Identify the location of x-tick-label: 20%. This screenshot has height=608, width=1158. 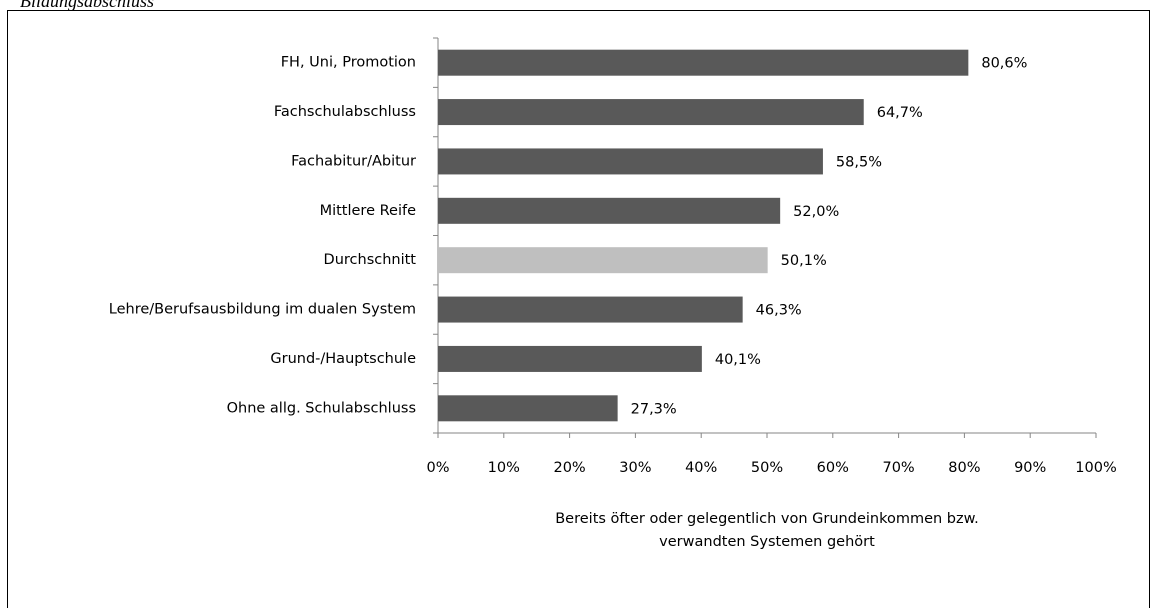
(569, 468).